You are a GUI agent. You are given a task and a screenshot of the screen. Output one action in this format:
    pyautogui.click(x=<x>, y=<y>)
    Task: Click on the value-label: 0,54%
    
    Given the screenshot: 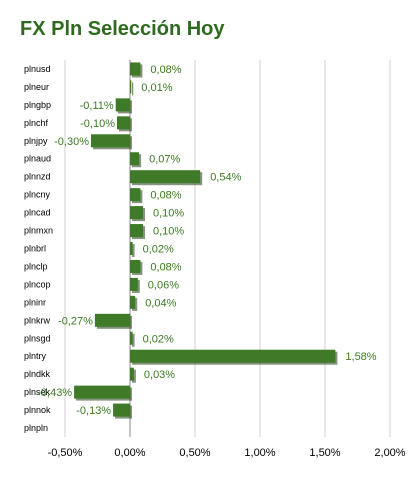 What is the action you would take?
    pyautogui.click(x=225, y=178)
    